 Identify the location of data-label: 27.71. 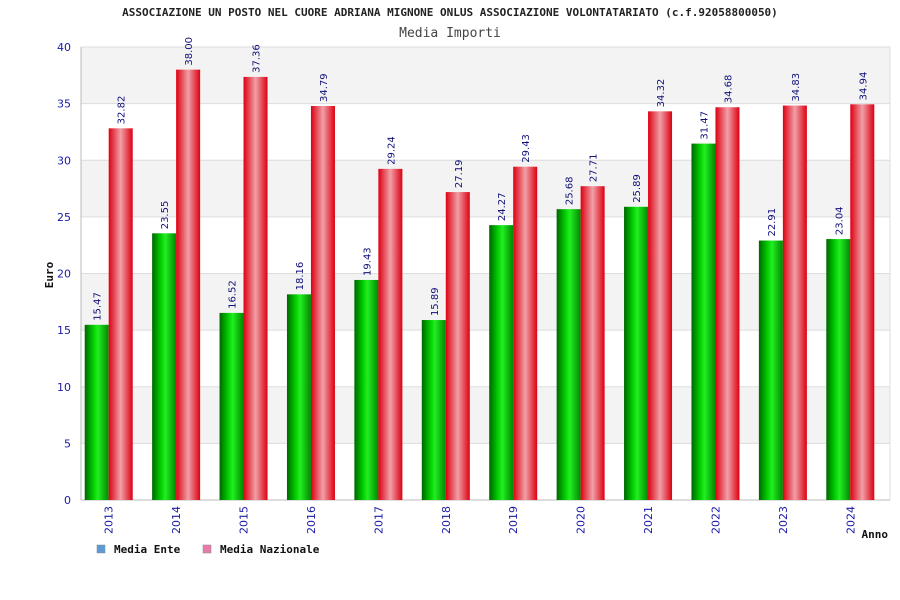
(594, 168).